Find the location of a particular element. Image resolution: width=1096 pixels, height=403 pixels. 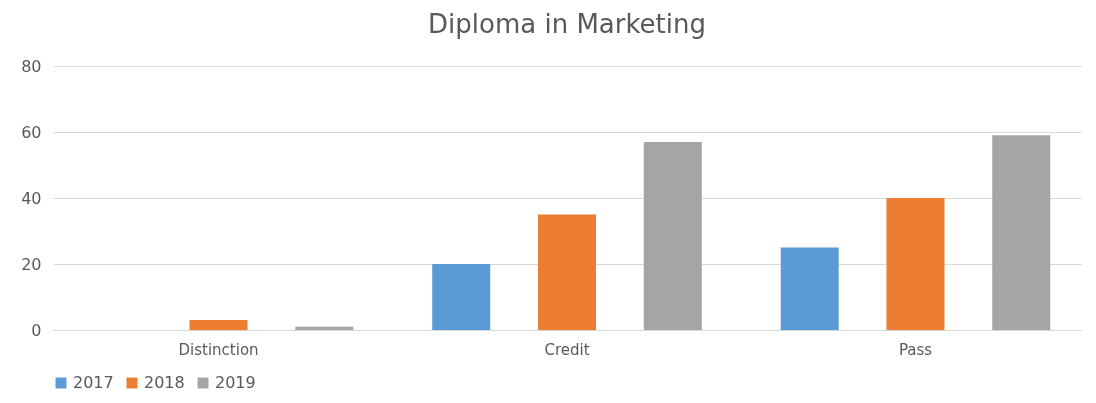

y-tick-label: 60 is located at coordinates (31, 132).